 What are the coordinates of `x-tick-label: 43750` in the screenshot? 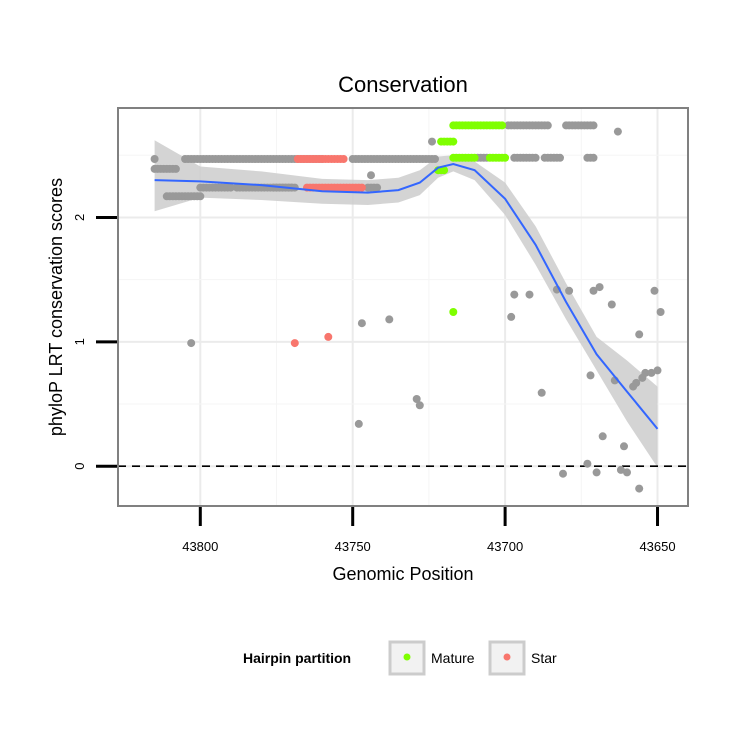 It's located at (353, 546).